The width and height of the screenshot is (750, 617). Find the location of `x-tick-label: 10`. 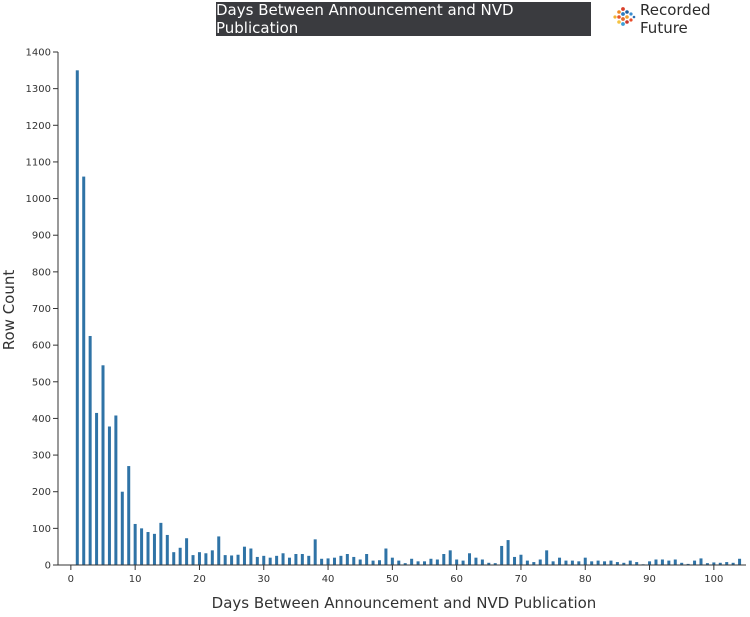

x-tick-label: 10 is located at coordinates (135, 579).